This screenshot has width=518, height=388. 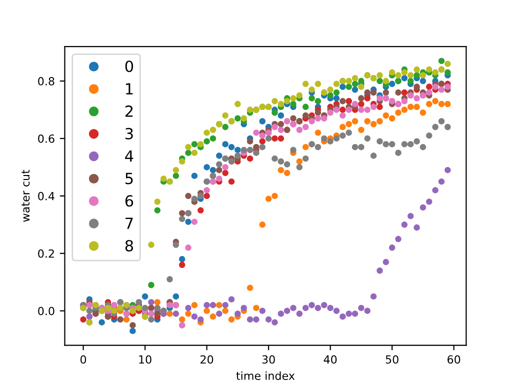 I want to click on legend-label: 6, so click(x=129, y=201).